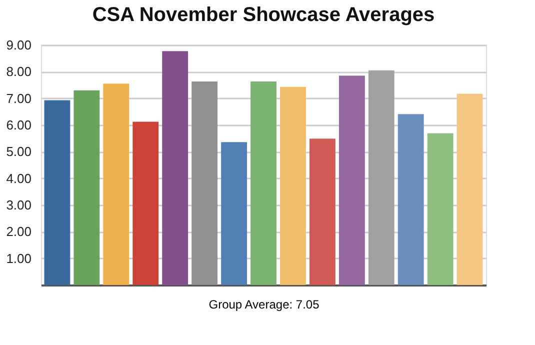 The width and height of the screenshot is (535, 345). I want to click on y-tick-label: 9.00, so click(19, 45).